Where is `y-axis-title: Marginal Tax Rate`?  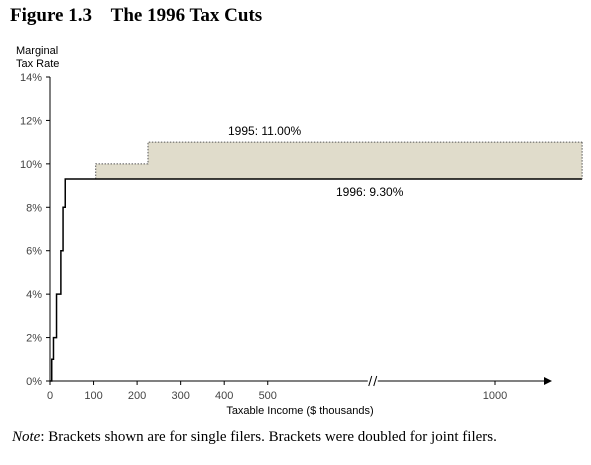
y-axis-title: Marginal Tax Rate is located at coordinates (37, 57).